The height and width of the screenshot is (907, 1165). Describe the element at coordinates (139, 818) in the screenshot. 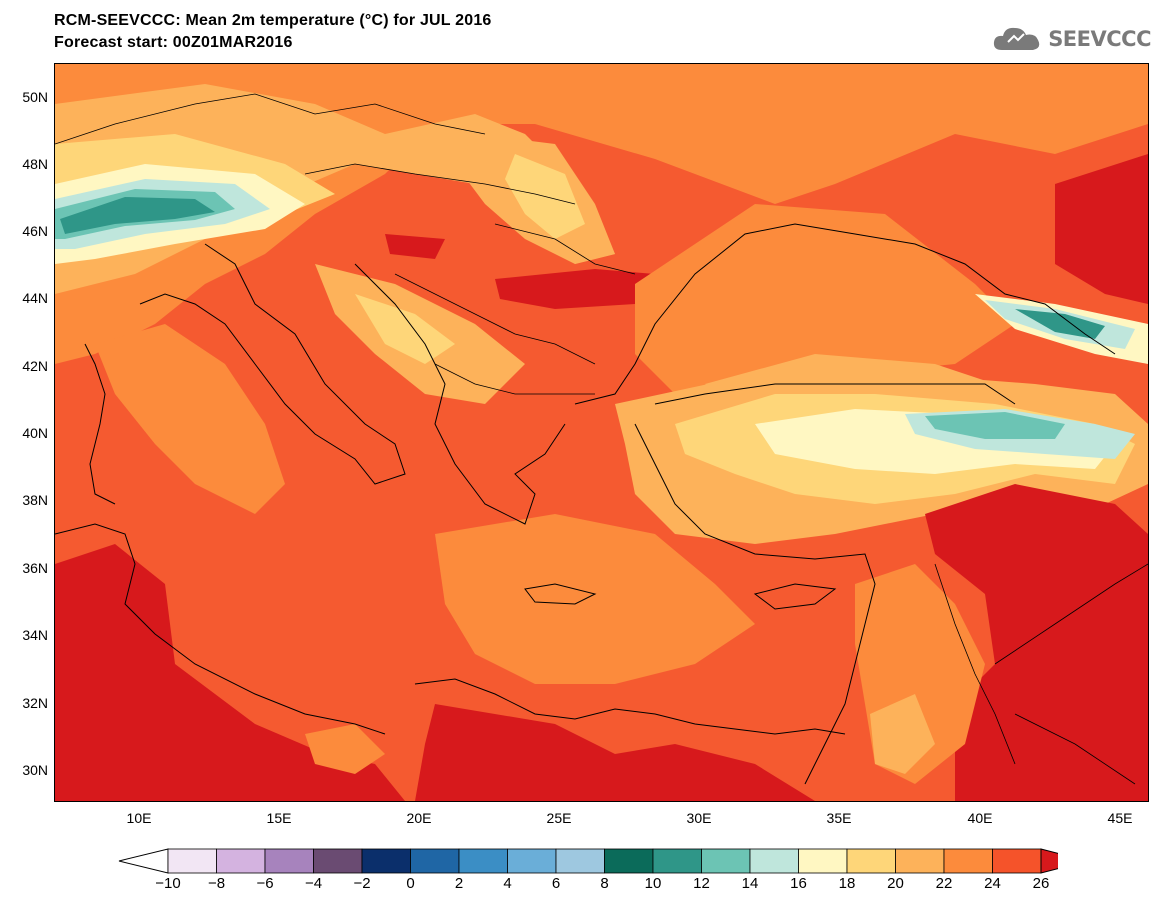

I see `lon-tick-label: 10E` at that location.